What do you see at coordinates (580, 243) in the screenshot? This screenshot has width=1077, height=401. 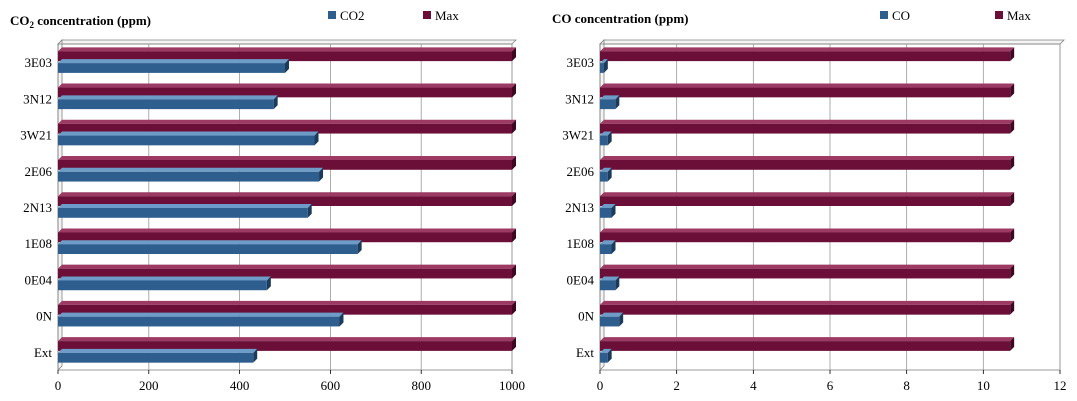 I see `chart1-category-label: 1E08` at bounding box center [580, 243].